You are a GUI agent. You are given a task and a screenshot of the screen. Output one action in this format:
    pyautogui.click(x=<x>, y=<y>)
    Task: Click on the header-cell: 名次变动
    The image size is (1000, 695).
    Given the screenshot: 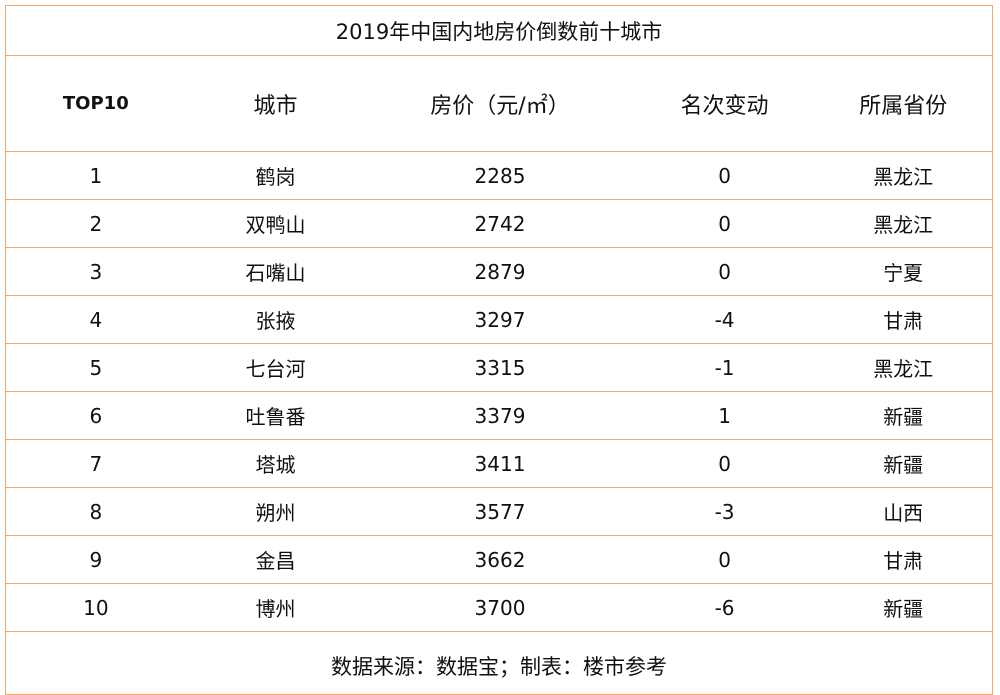 What is the action you would take?
    pyautogui.click(x=724, y=106)
    